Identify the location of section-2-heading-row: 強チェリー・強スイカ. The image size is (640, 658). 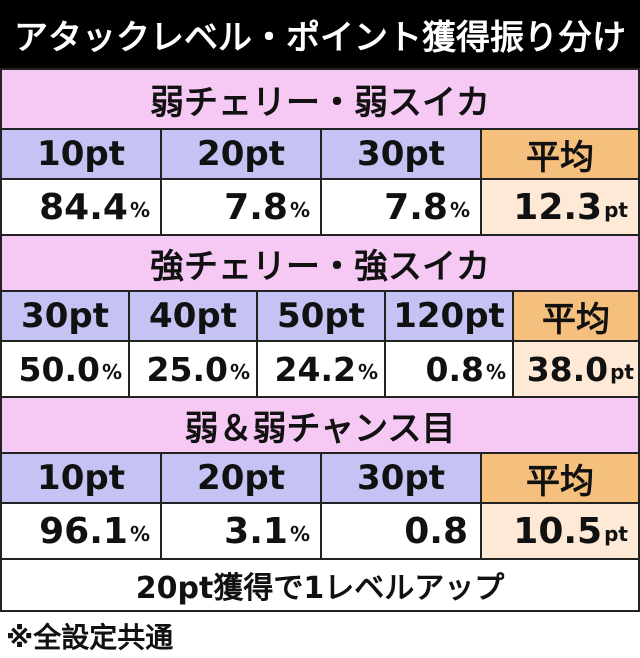
(320, 263).